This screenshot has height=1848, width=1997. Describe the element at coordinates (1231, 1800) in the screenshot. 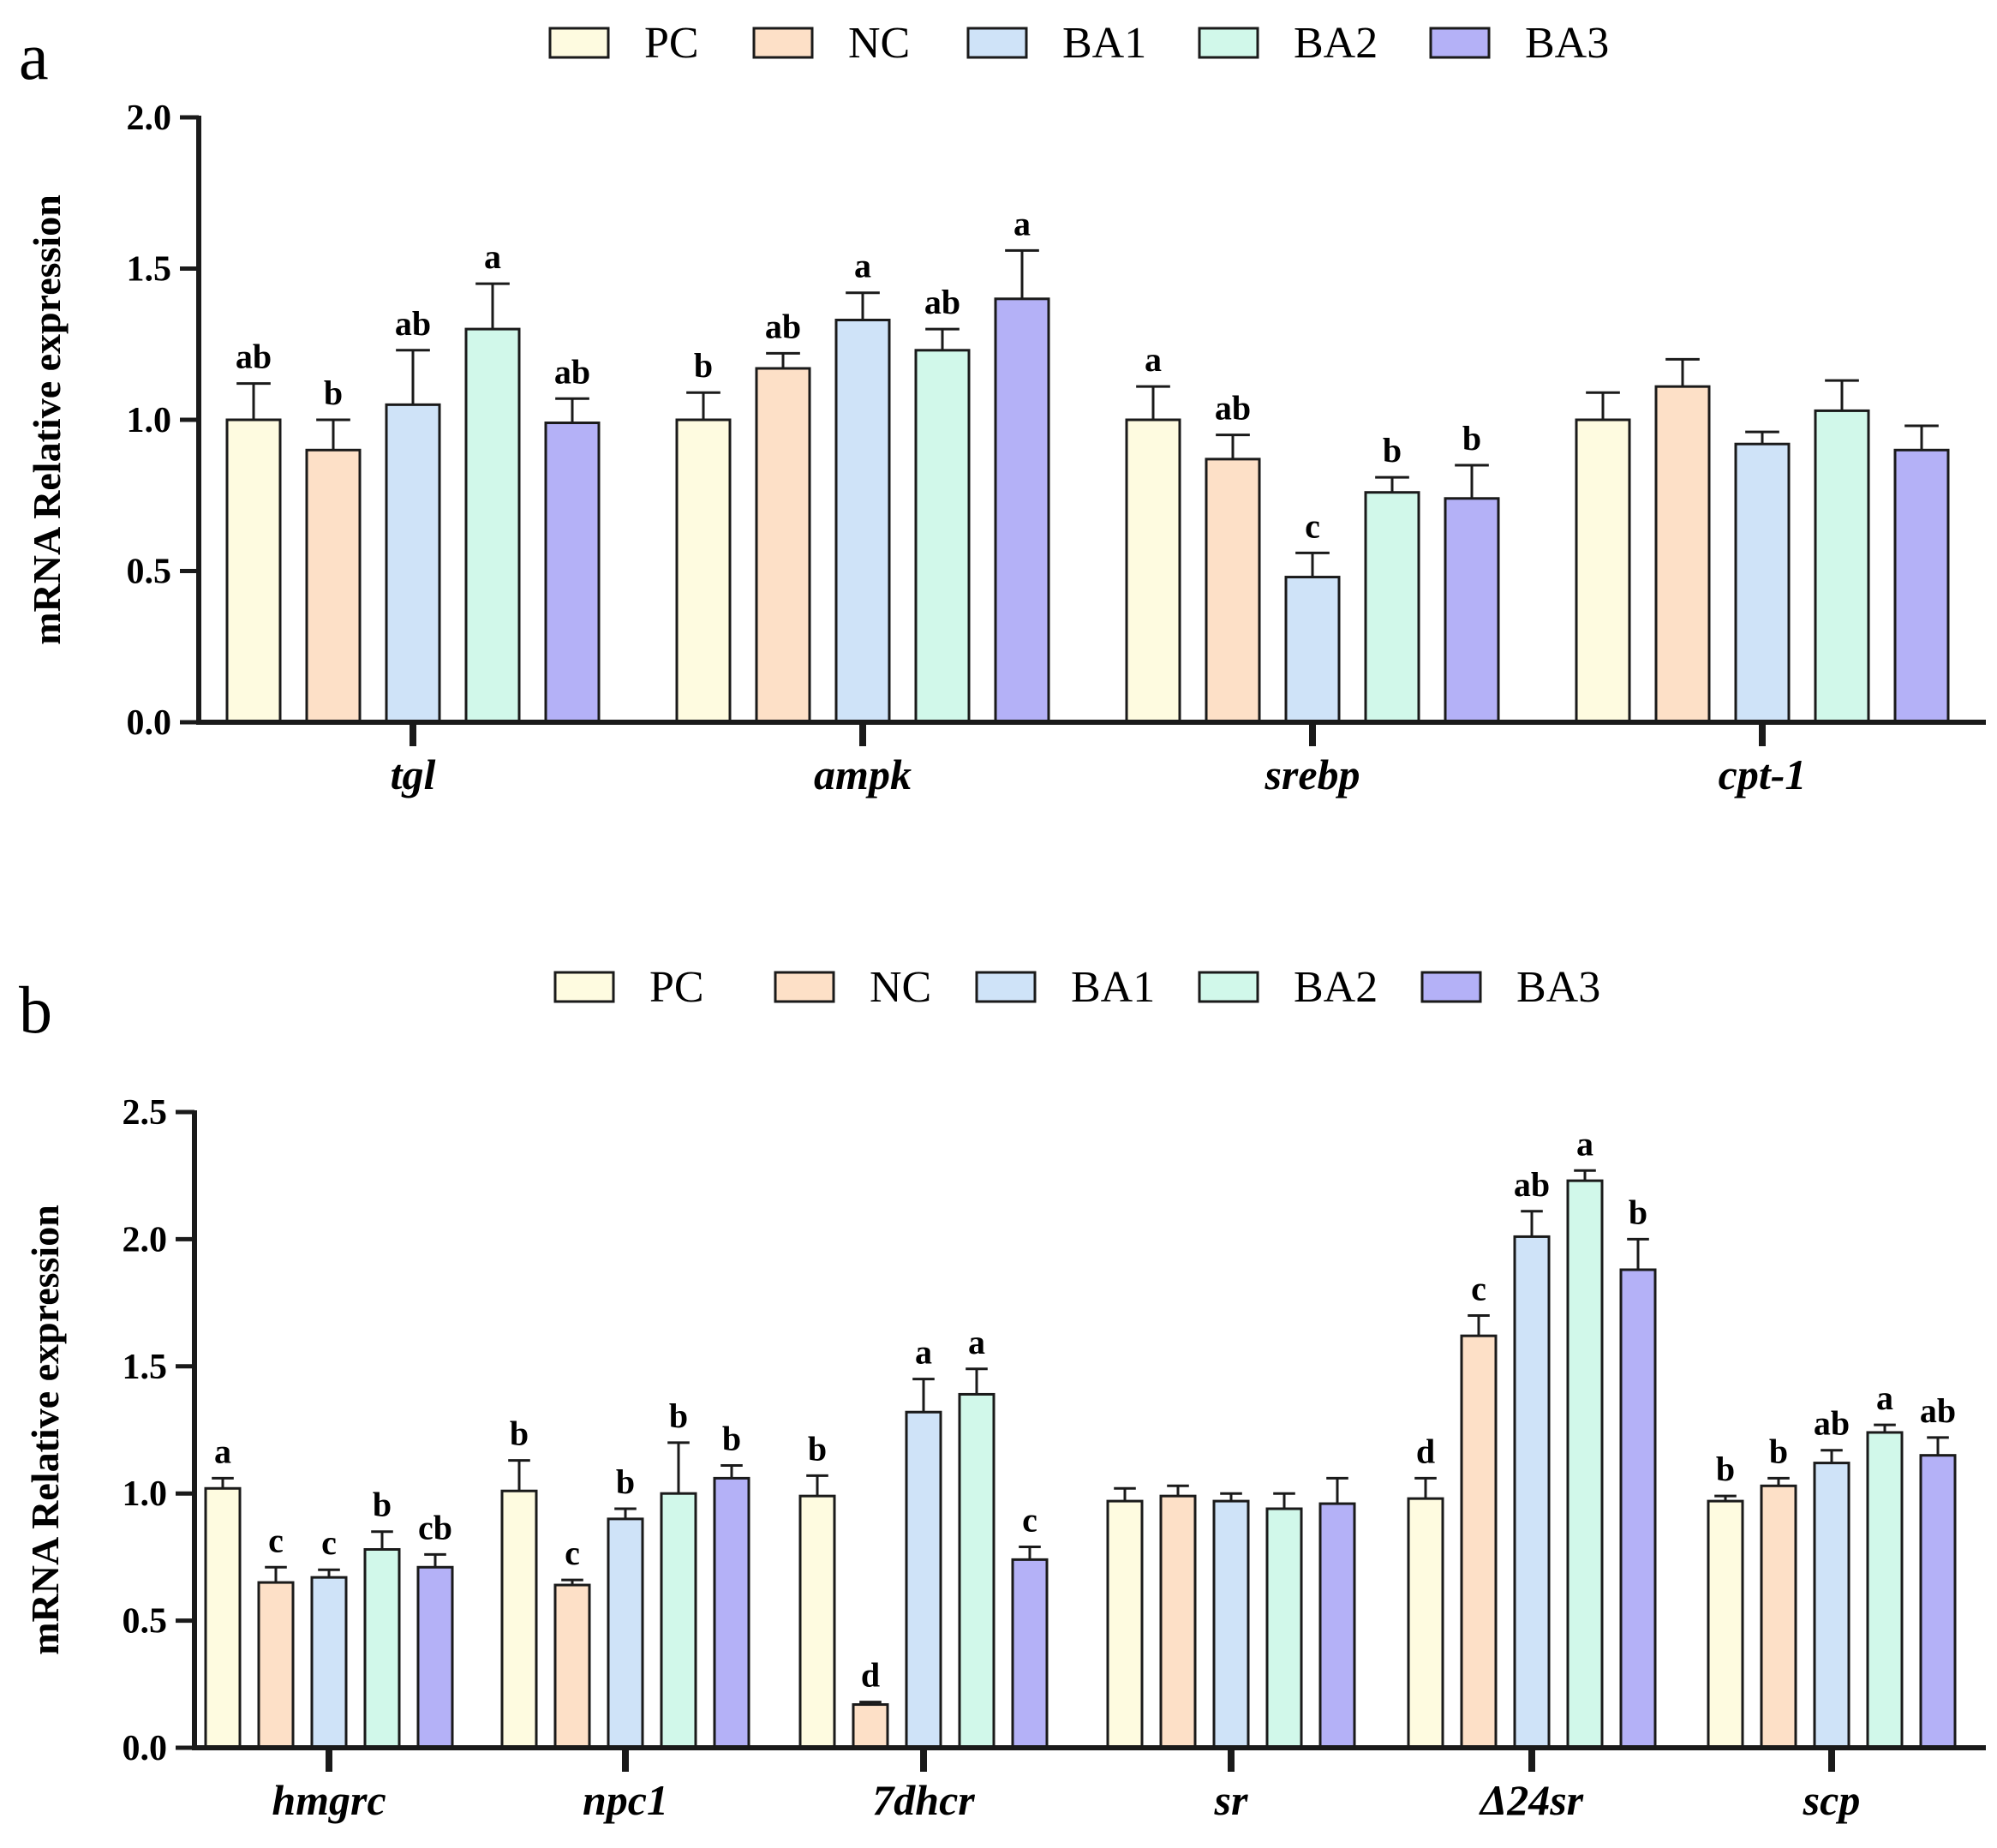

I see `x-category-label: sr` at that location.